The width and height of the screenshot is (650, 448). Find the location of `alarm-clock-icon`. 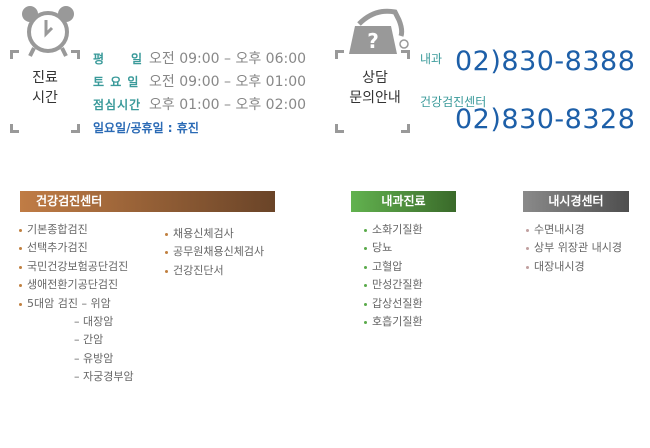

alarm-clock-icon is located at coordinates (48, 31).